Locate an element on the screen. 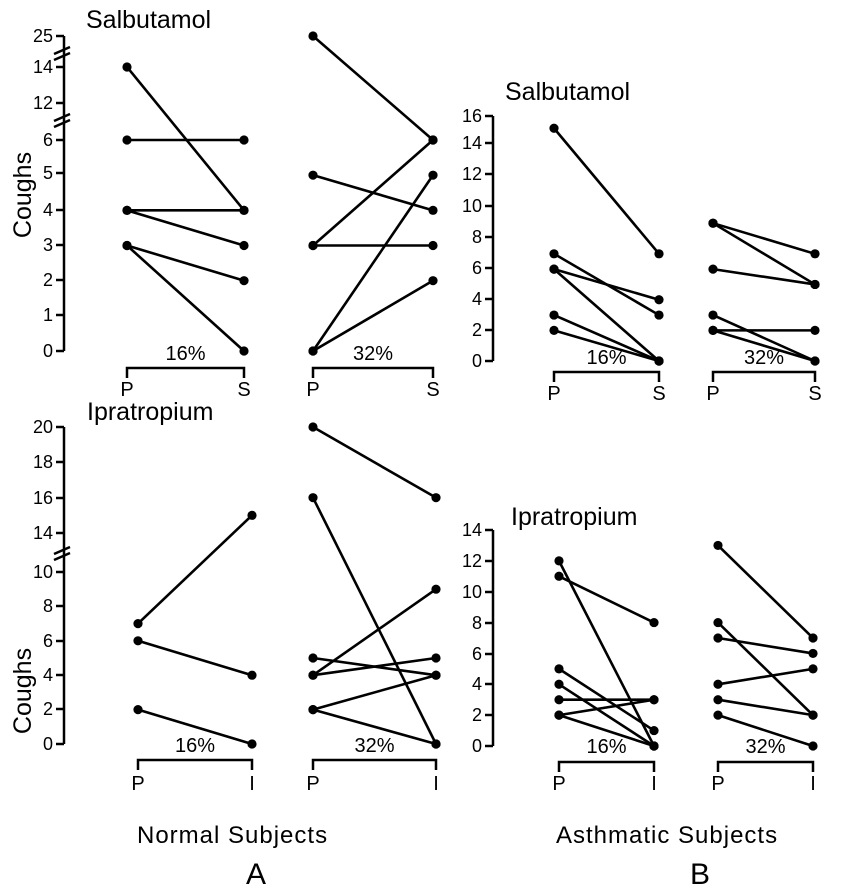  a_salbutamol-y-tick-label: 0 is located at coordinates (48, 351).